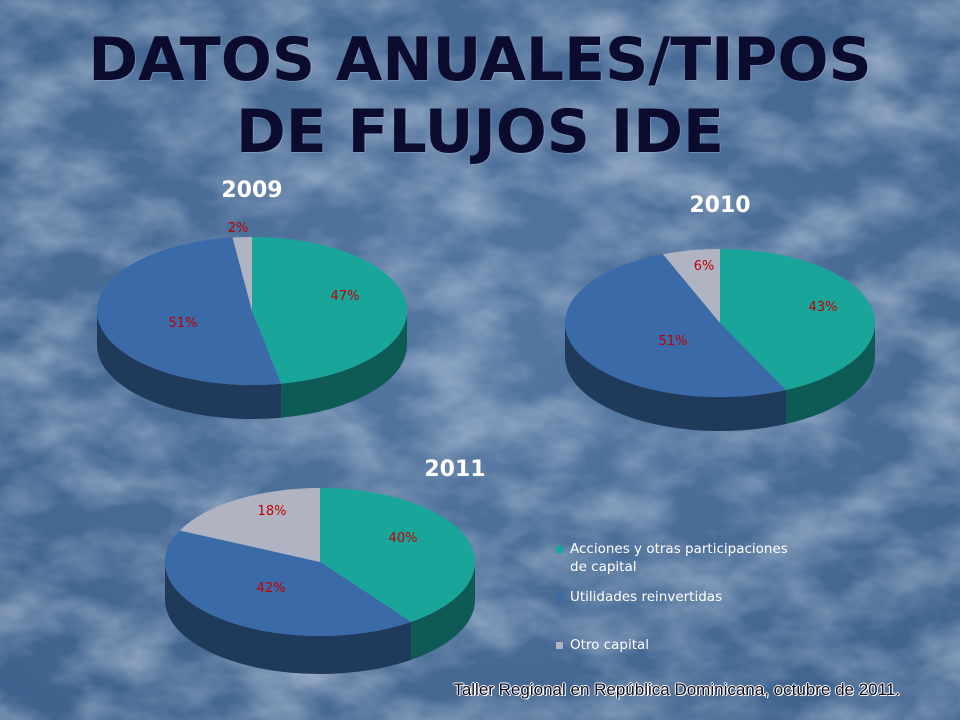 The image size is (960, 720). I want to click on legend-swatch-utilidades, so click(559, 597).